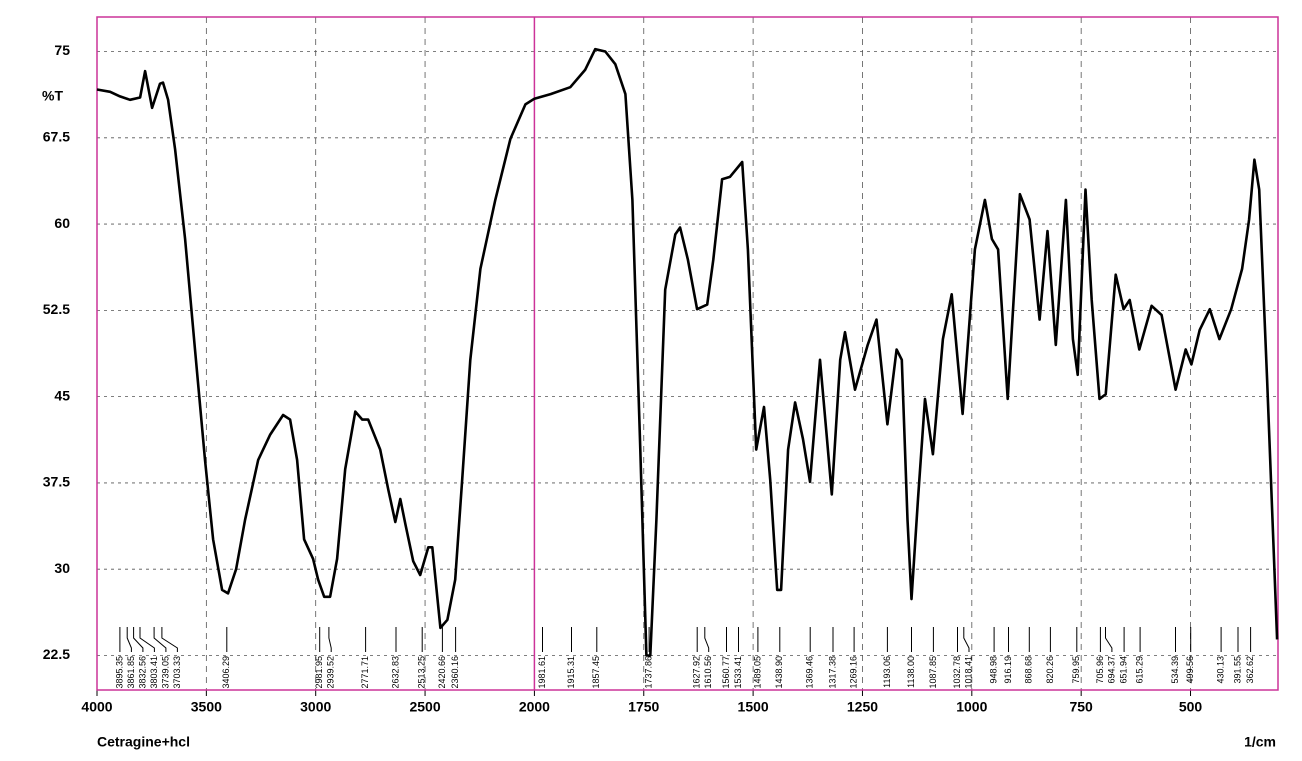  I want to click on peak-label: 2771.71, so click(365, 672).